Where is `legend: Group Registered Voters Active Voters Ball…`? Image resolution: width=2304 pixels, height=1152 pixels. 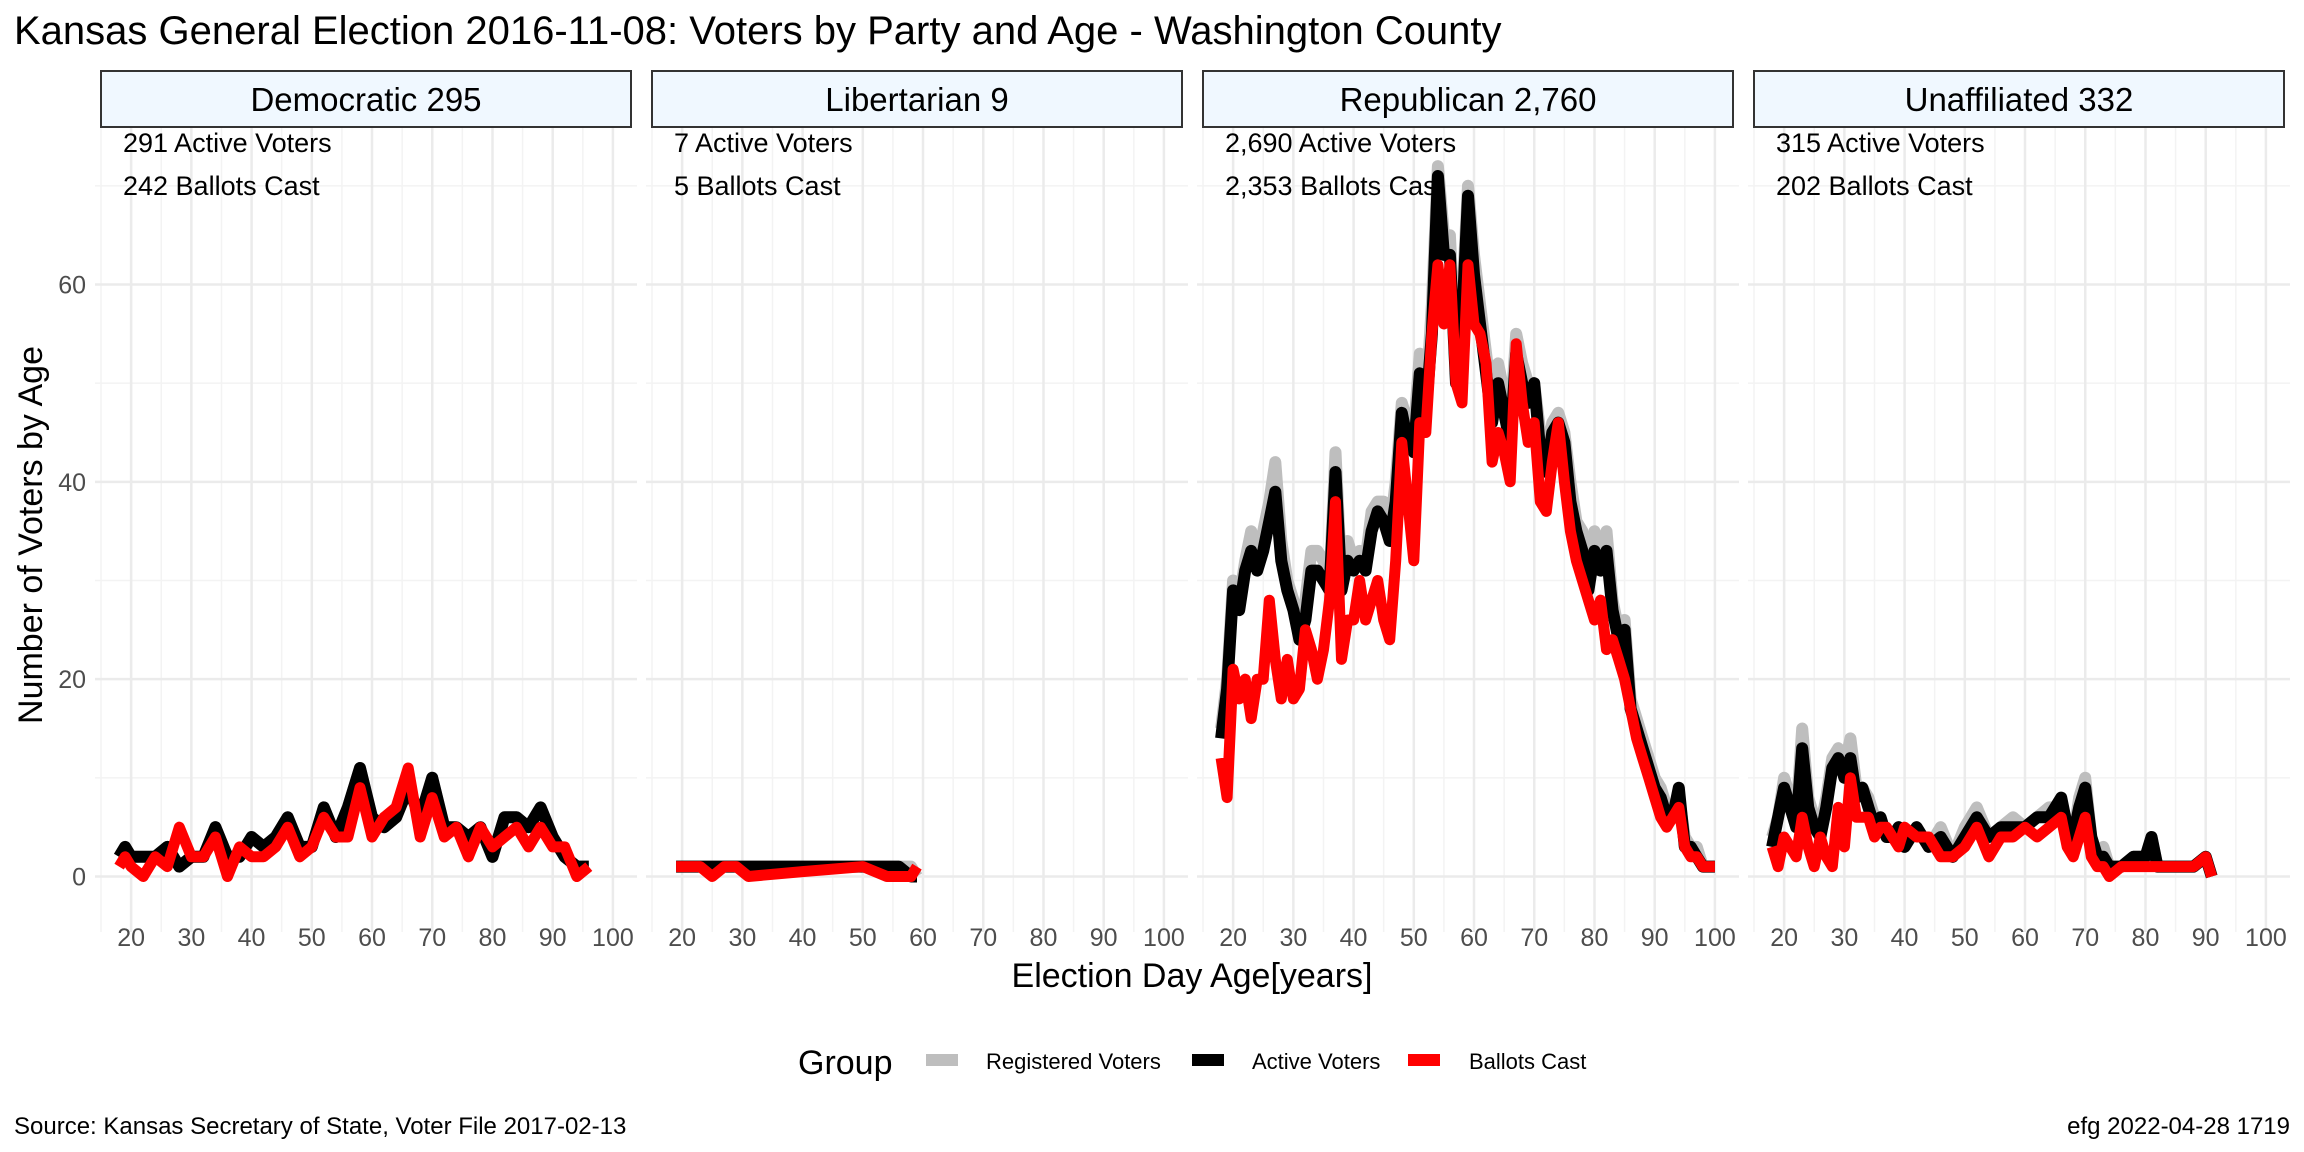
legend: Group Registered Voters Active Voters Ball… is located at coordinates (1192, 1063).